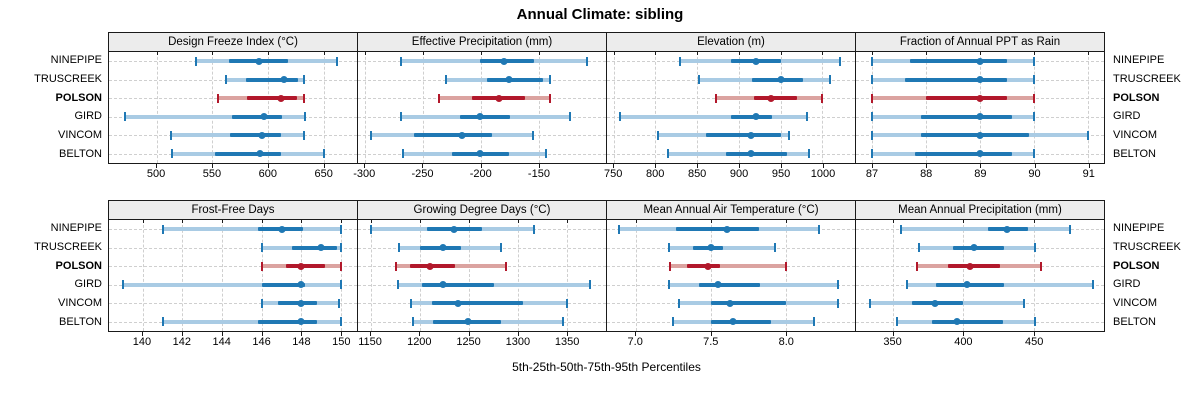 The height and width of the screenshot is (400, 1200). Describe the element at coordinates (481, 343) in the screenshot. I see `x-axis: 1150 1200 1250 1300 1350` at that location.